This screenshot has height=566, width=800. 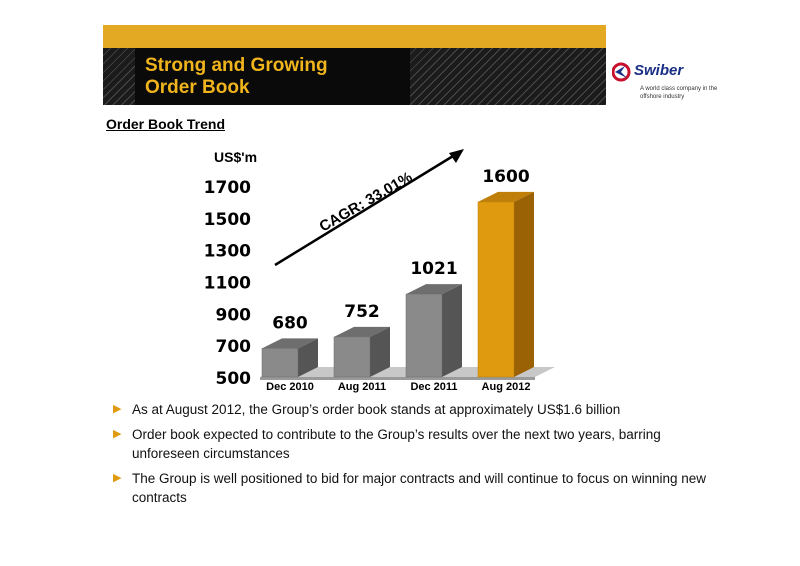 I want to click on y-axis-label: US$'m, so click(x=235, y=157).